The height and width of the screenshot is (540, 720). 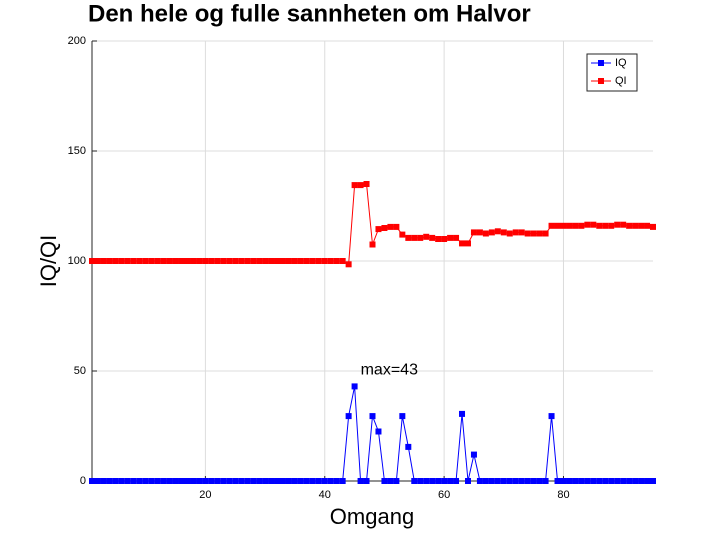 I want to click on chart-title: Den hele og fulle sannheten om Halvor, so click(x=309, y=13).